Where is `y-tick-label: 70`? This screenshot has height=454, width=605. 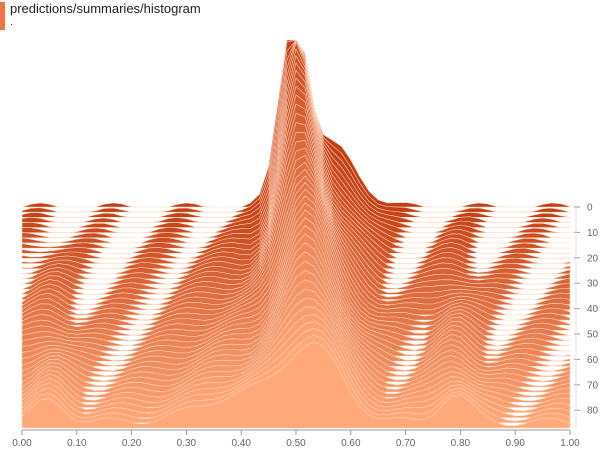
y-tick-label: 70 is located at coordinates (593, 385).